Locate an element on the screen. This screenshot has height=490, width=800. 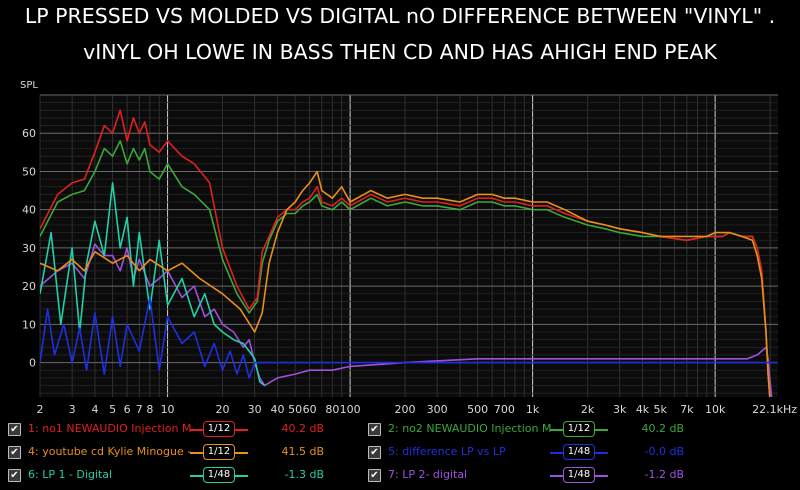
x-tick-label: 80 is located at coordinates (332, 409).